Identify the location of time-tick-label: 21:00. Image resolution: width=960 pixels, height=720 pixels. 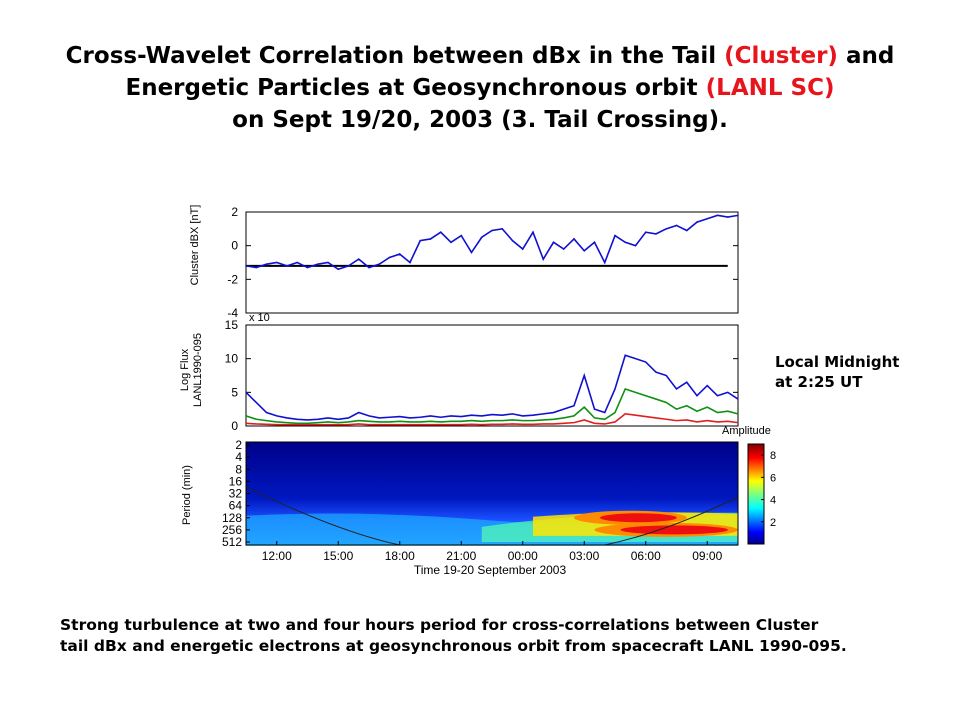
(461, 556).